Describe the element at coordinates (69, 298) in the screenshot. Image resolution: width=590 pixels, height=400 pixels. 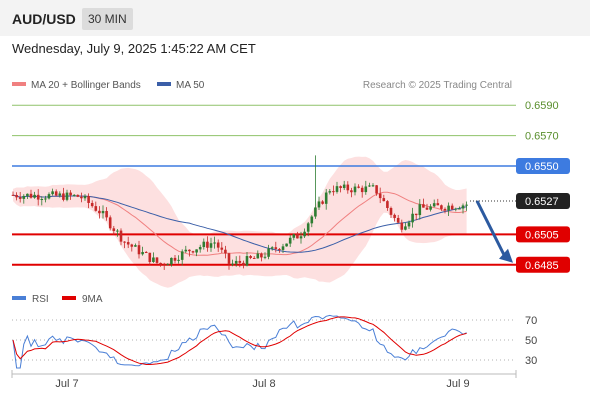
I see `rsi-ma-swatch` at that location.